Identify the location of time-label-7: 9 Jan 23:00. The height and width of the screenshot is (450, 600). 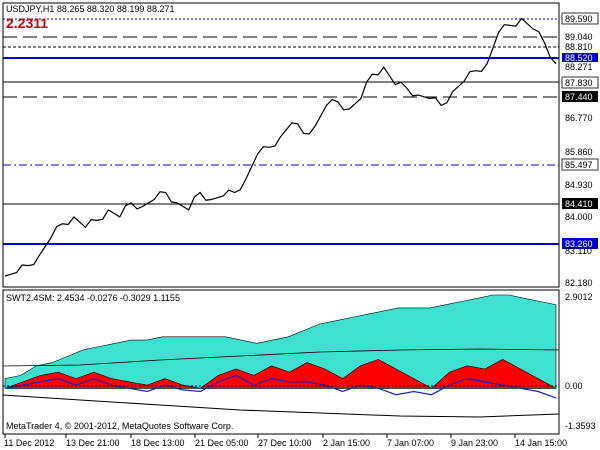
(474, 443).